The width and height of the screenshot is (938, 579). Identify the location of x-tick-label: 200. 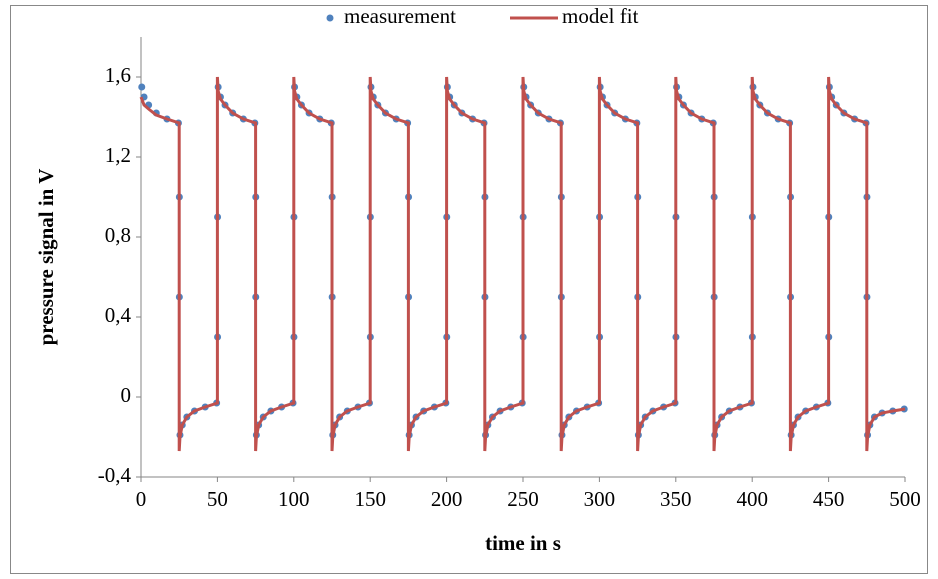
(447, 499).